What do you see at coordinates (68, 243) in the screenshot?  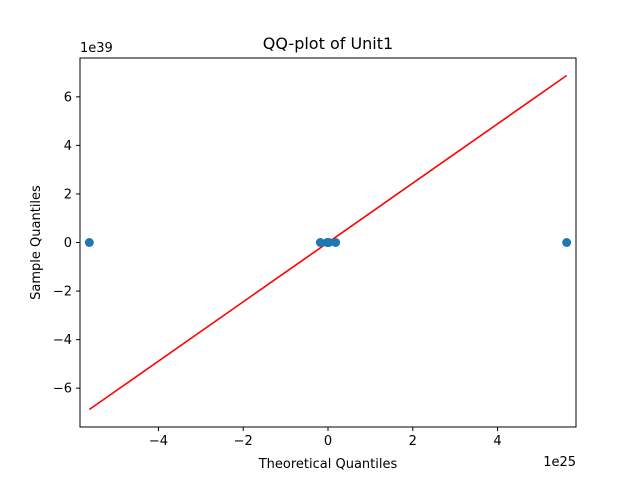 I see `y-tick-label: 0` at bounding box center [68, 243].